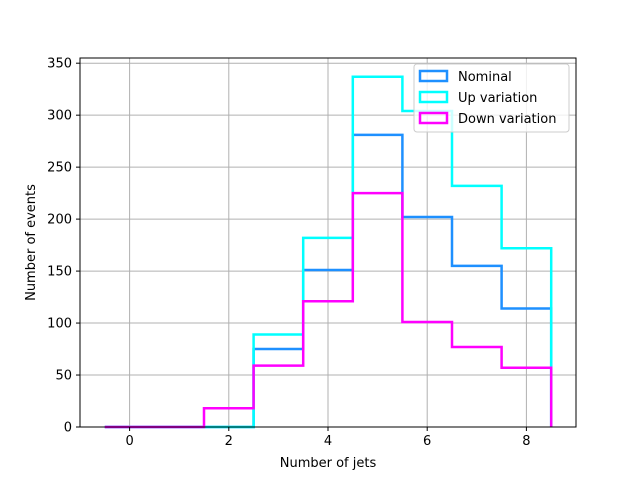 The image size is (640, 480). What do you see at coordinates (433, 118) in the screenshot?
I see `legend-swatch-down-variation` at bounding box center [433, 118].